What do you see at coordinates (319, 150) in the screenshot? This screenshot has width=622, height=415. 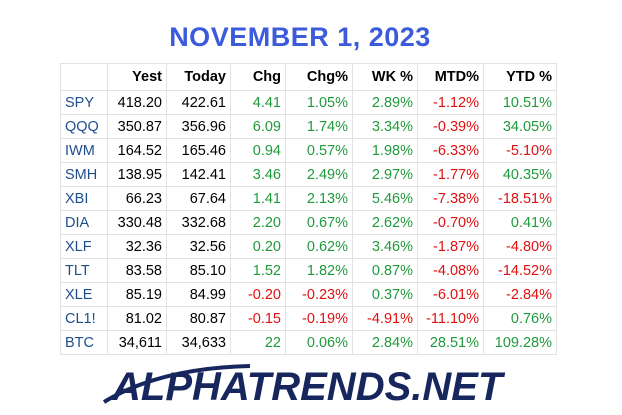 I see `value-cell: 0.57%` at bounding box center [319, 150].